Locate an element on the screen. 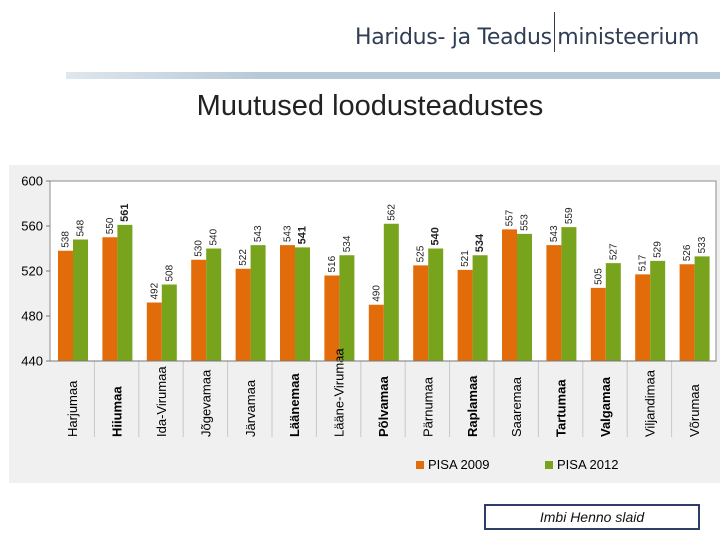  category-label: Lääne-Virumaa is located at coordinates (339, 392).